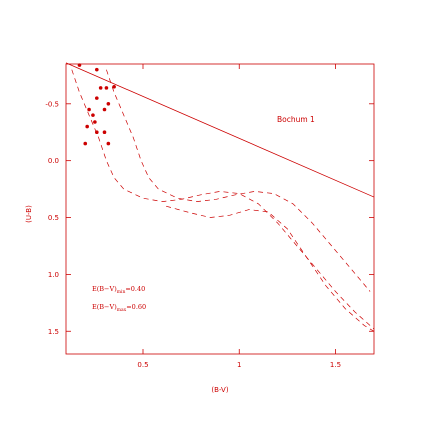 Image resolution: width=436 pixels, height=436 pixels. Describe the element at coordinates (335, 365) in the screenshot. I see `x-tick-label: 1.5` at that location.